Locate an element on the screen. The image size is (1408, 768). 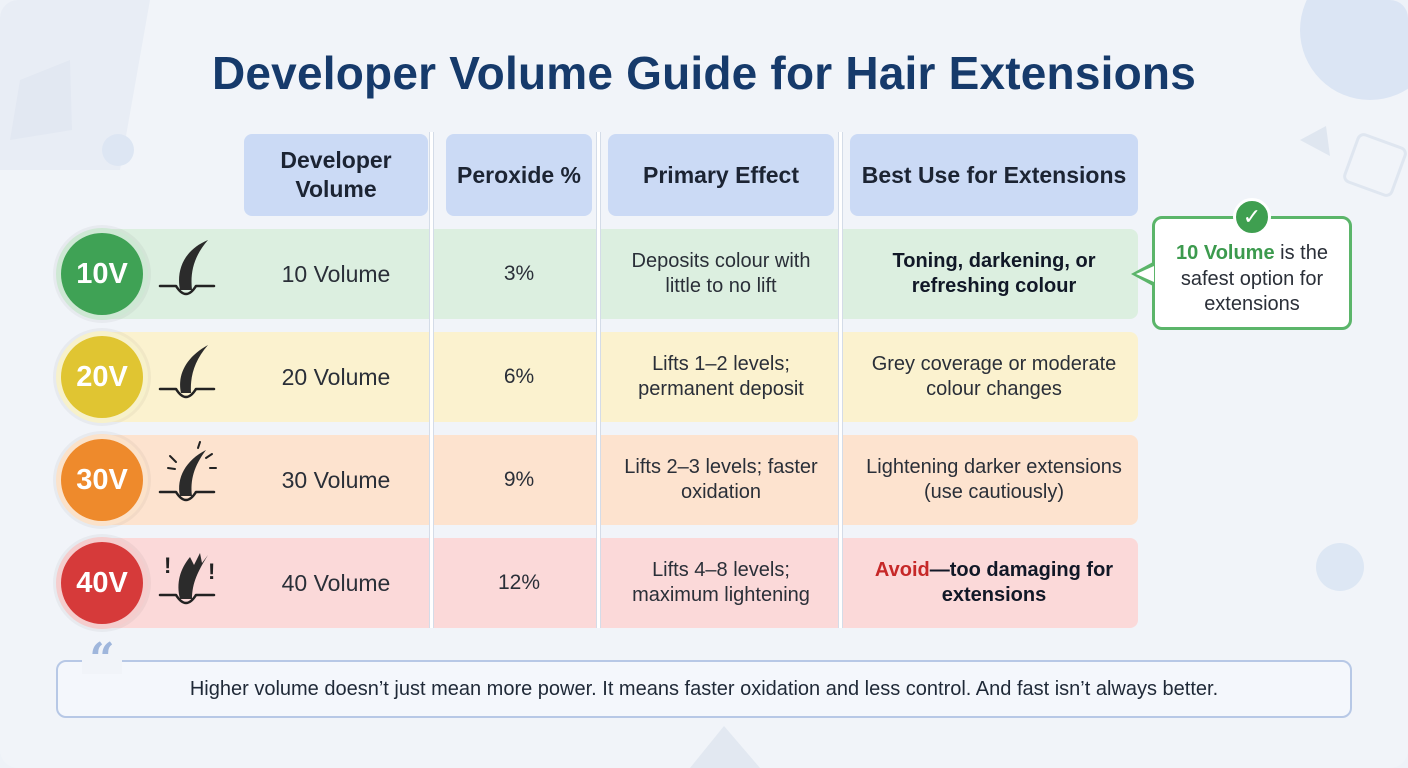
cell-volume: 40 Volume is located at coordinates (336, 582).